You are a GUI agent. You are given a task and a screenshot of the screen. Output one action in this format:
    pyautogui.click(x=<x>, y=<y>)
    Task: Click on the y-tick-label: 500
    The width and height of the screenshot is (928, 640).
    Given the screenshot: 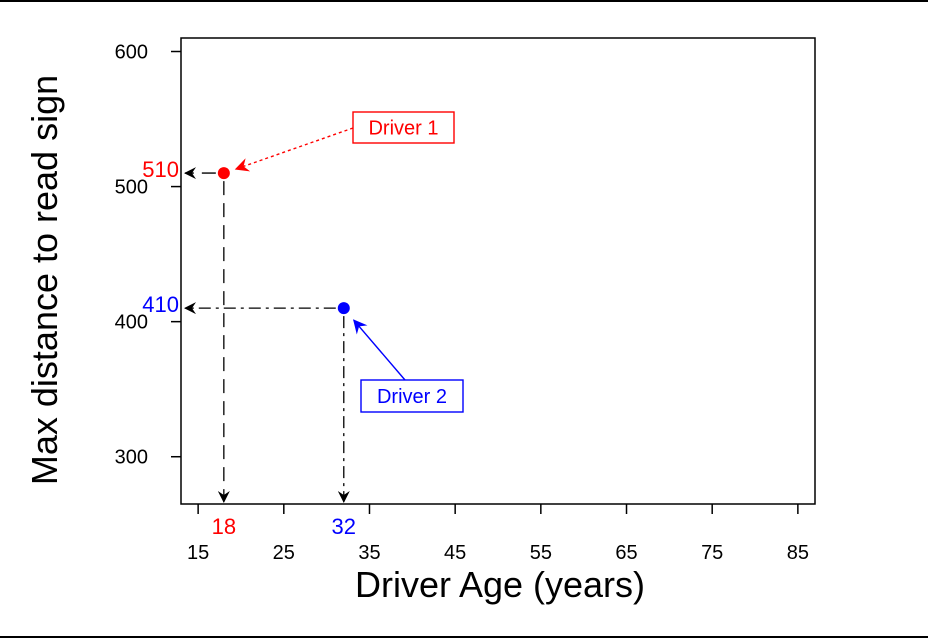 What is the action you would take?
    pyautogui.click(x=131, y=188)
    